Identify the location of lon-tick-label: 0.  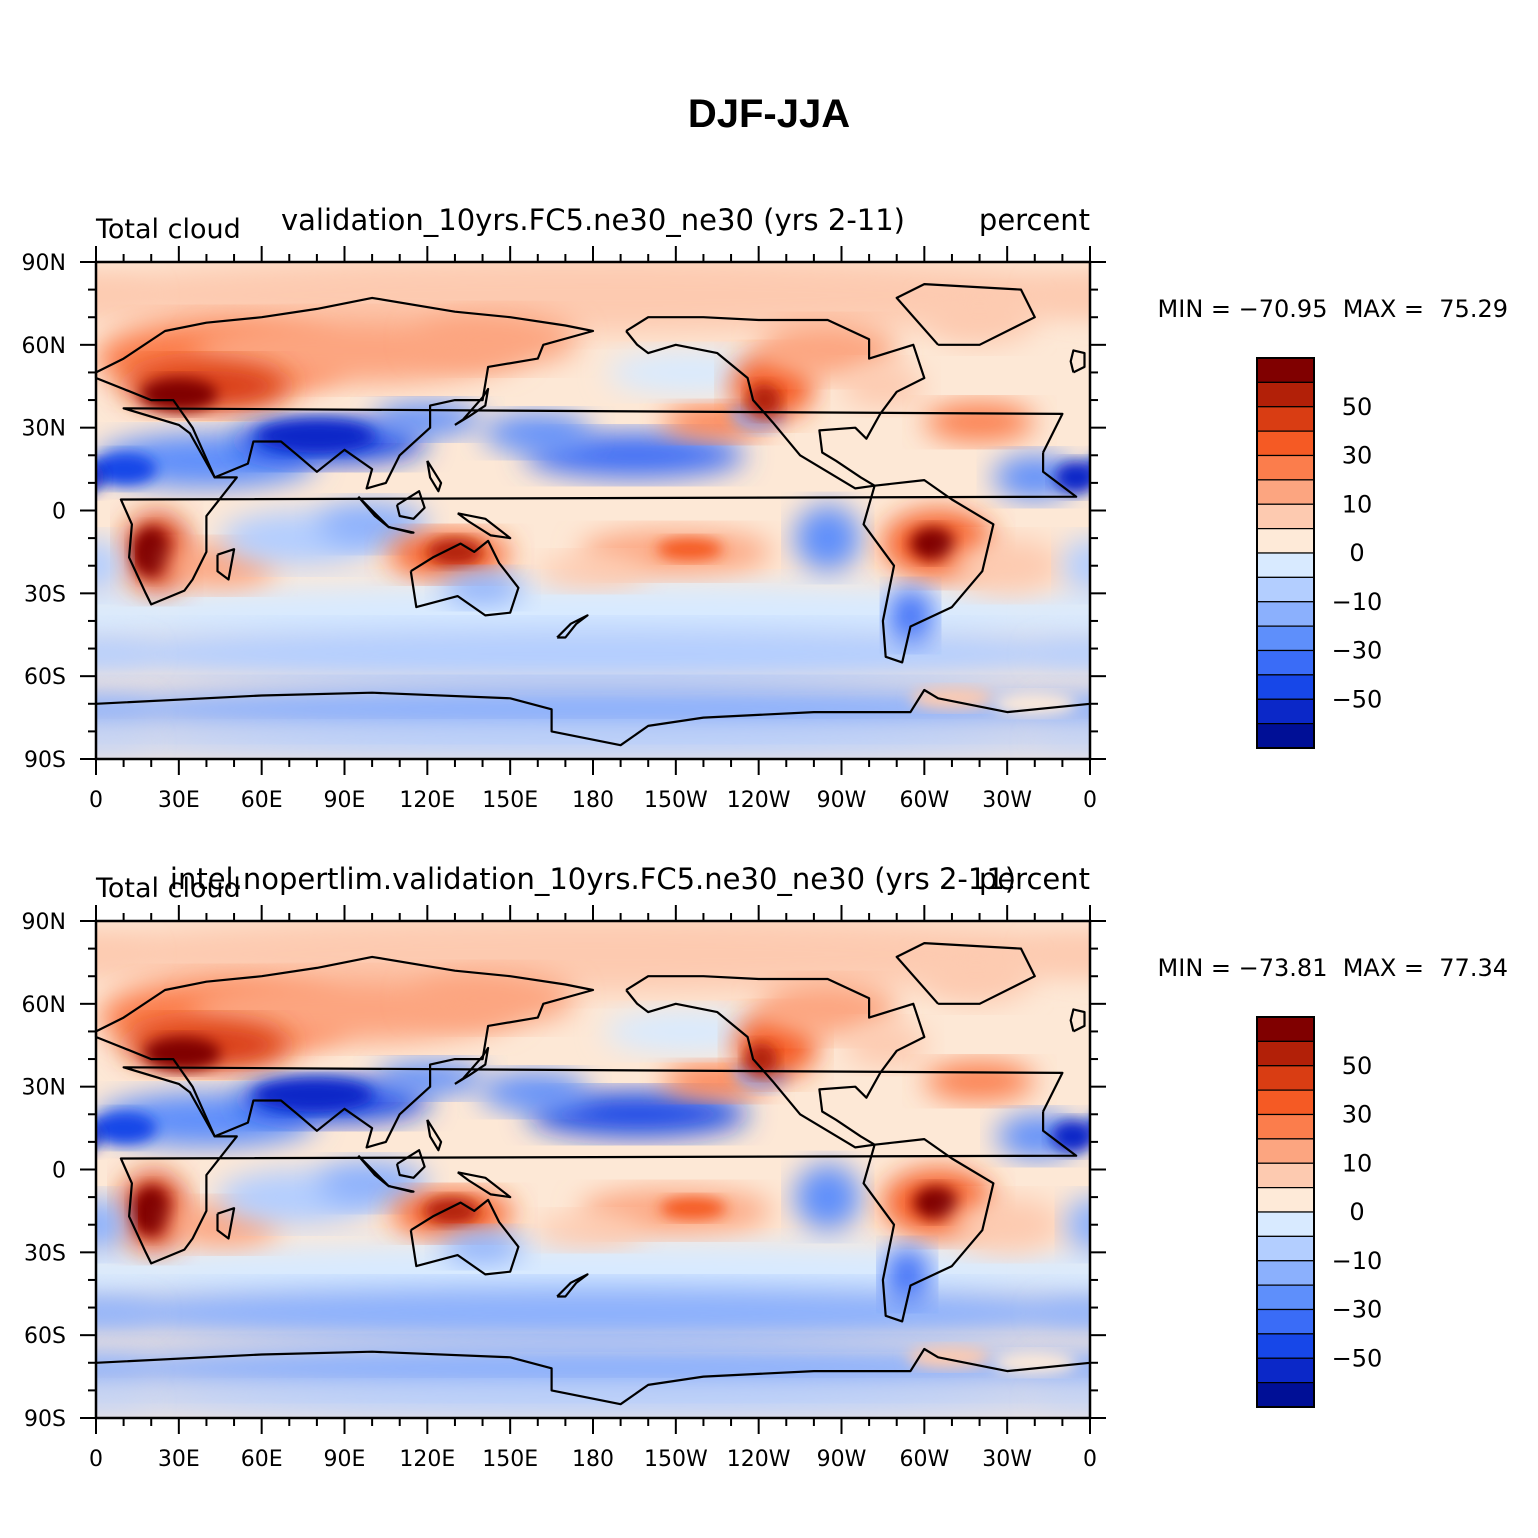
(96, 1459).